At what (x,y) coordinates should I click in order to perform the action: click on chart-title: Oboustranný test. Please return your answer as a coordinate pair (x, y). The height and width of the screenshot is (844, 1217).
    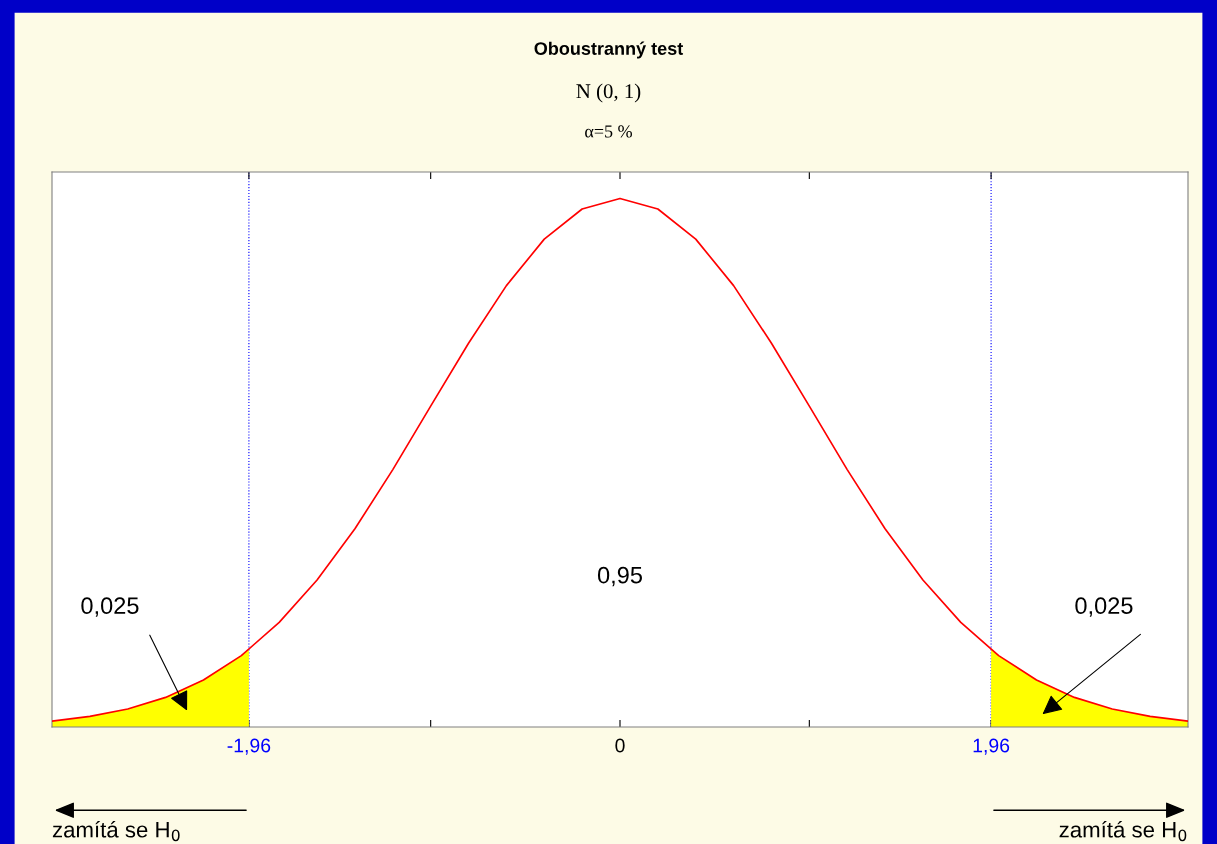
    Looking at the image, I should click on (609, 50).